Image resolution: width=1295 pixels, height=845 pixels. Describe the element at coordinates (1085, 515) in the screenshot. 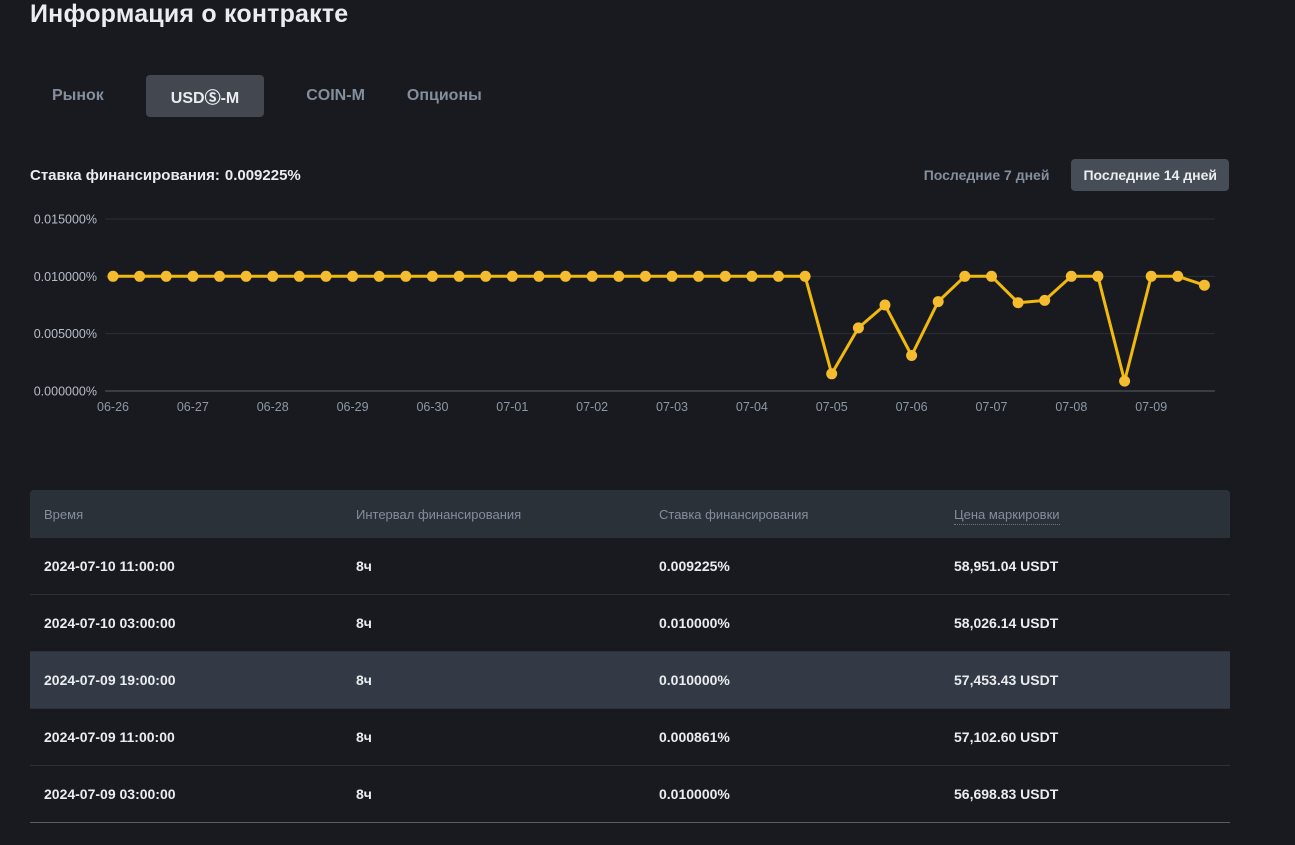

I see `column-header-mark-price: Цена маркировки` at that location.